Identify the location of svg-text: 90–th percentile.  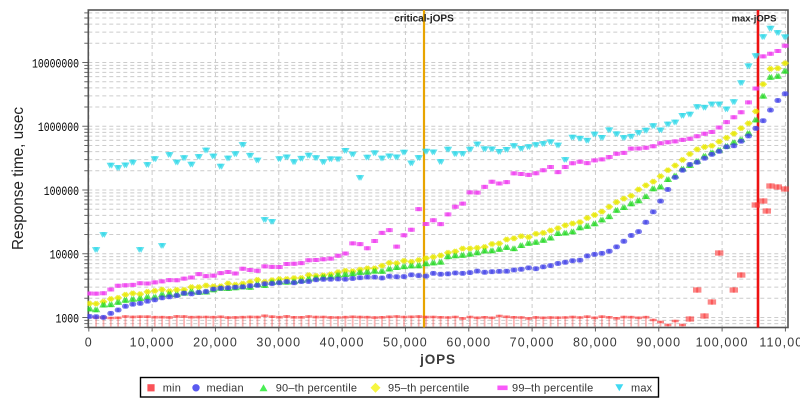
(316, 389).